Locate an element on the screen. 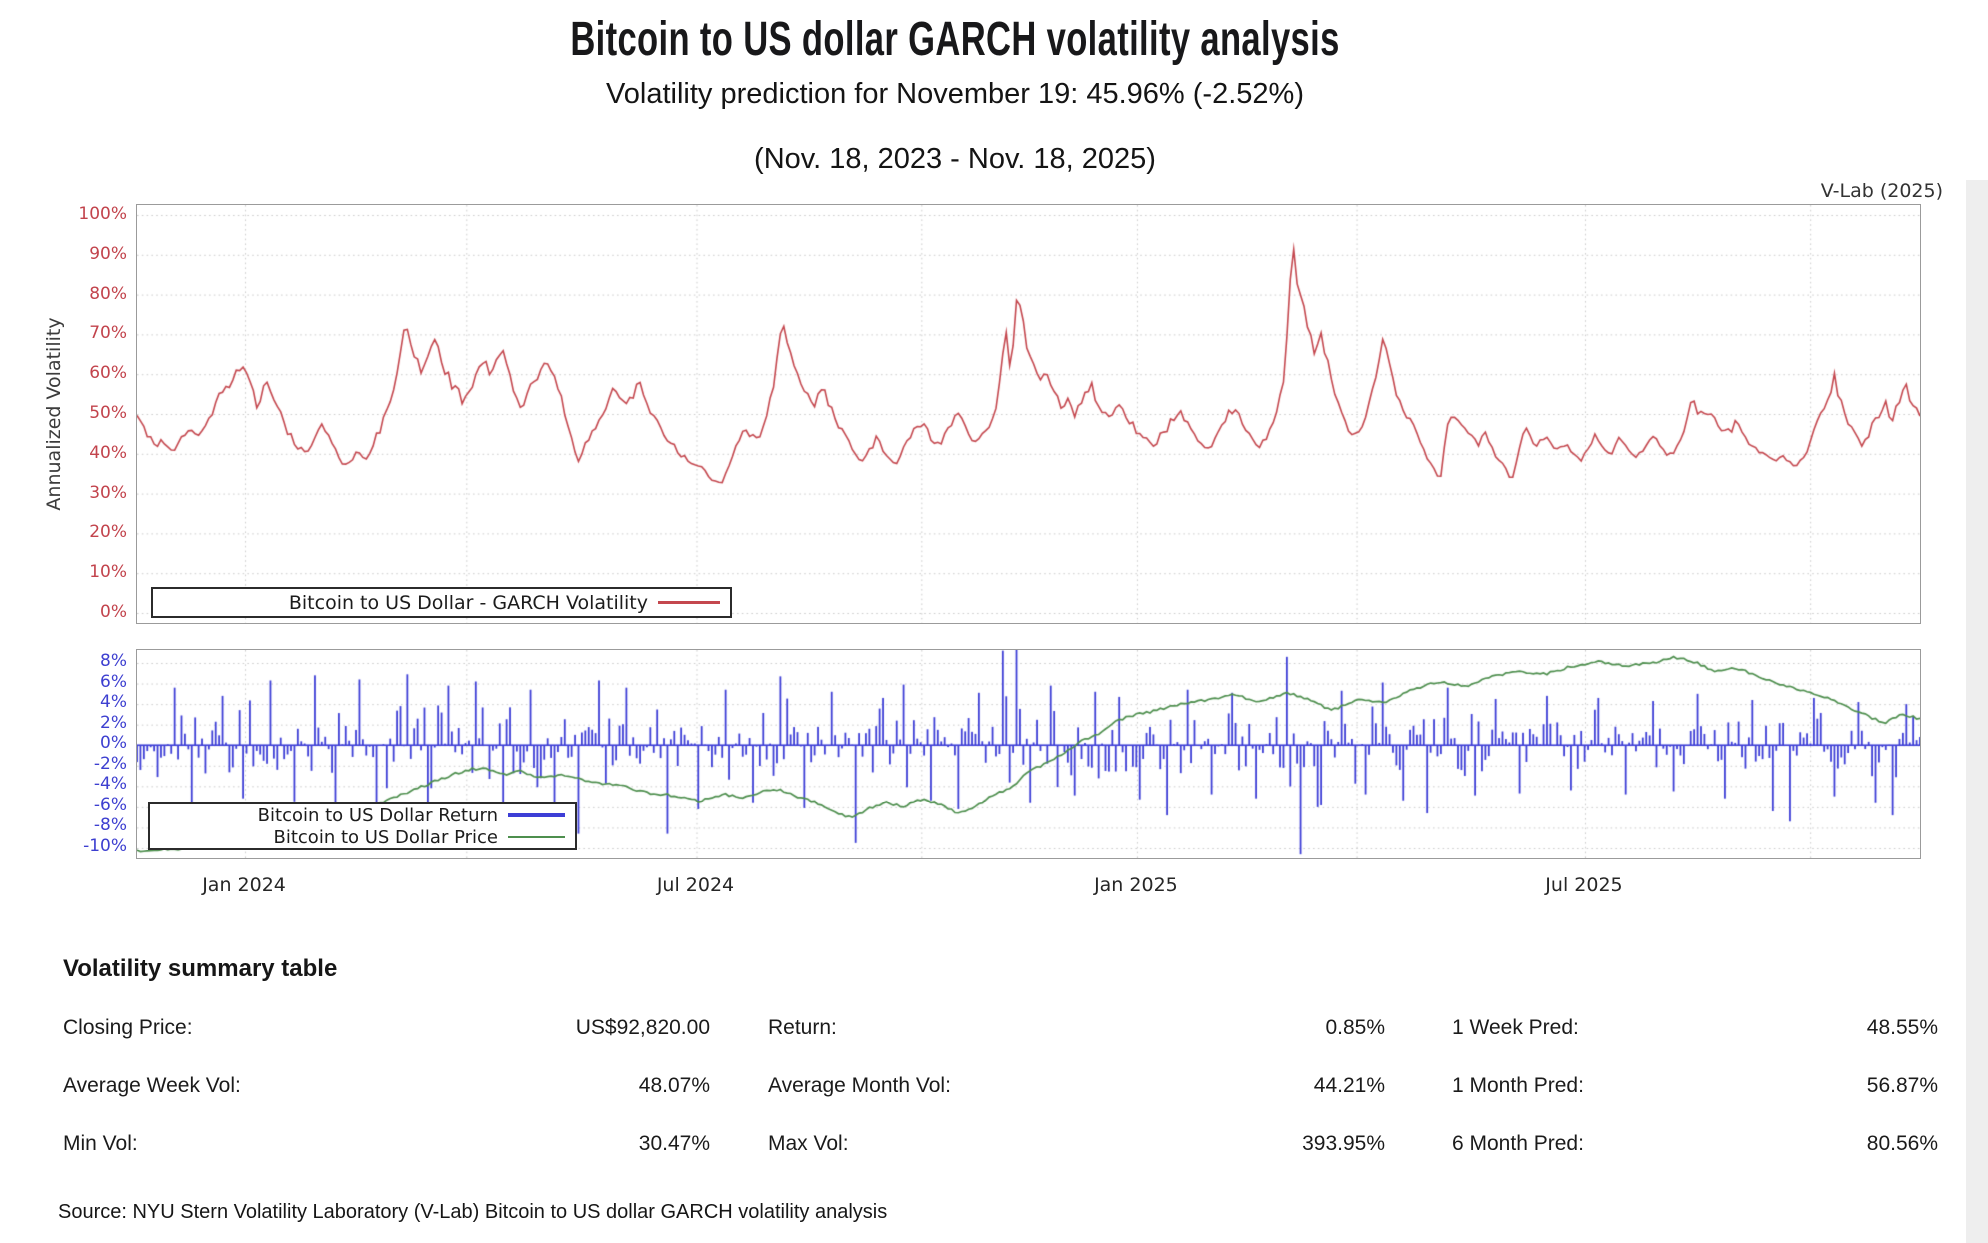  price-line-sample-icon is located at coordinates (536, 837).